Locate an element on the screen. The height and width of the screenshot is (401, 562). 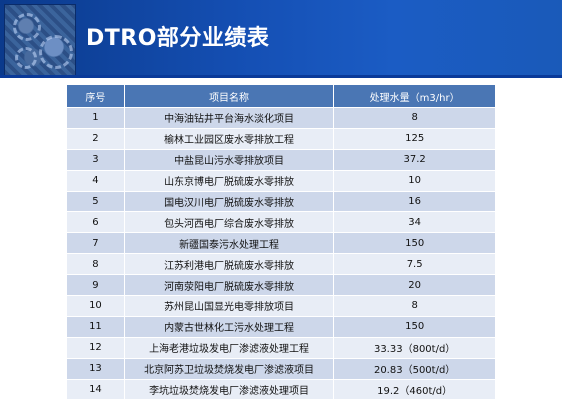
cell-project-name: 苏州昆山国显光电零排放项目 is located at coordinates (229, 306).